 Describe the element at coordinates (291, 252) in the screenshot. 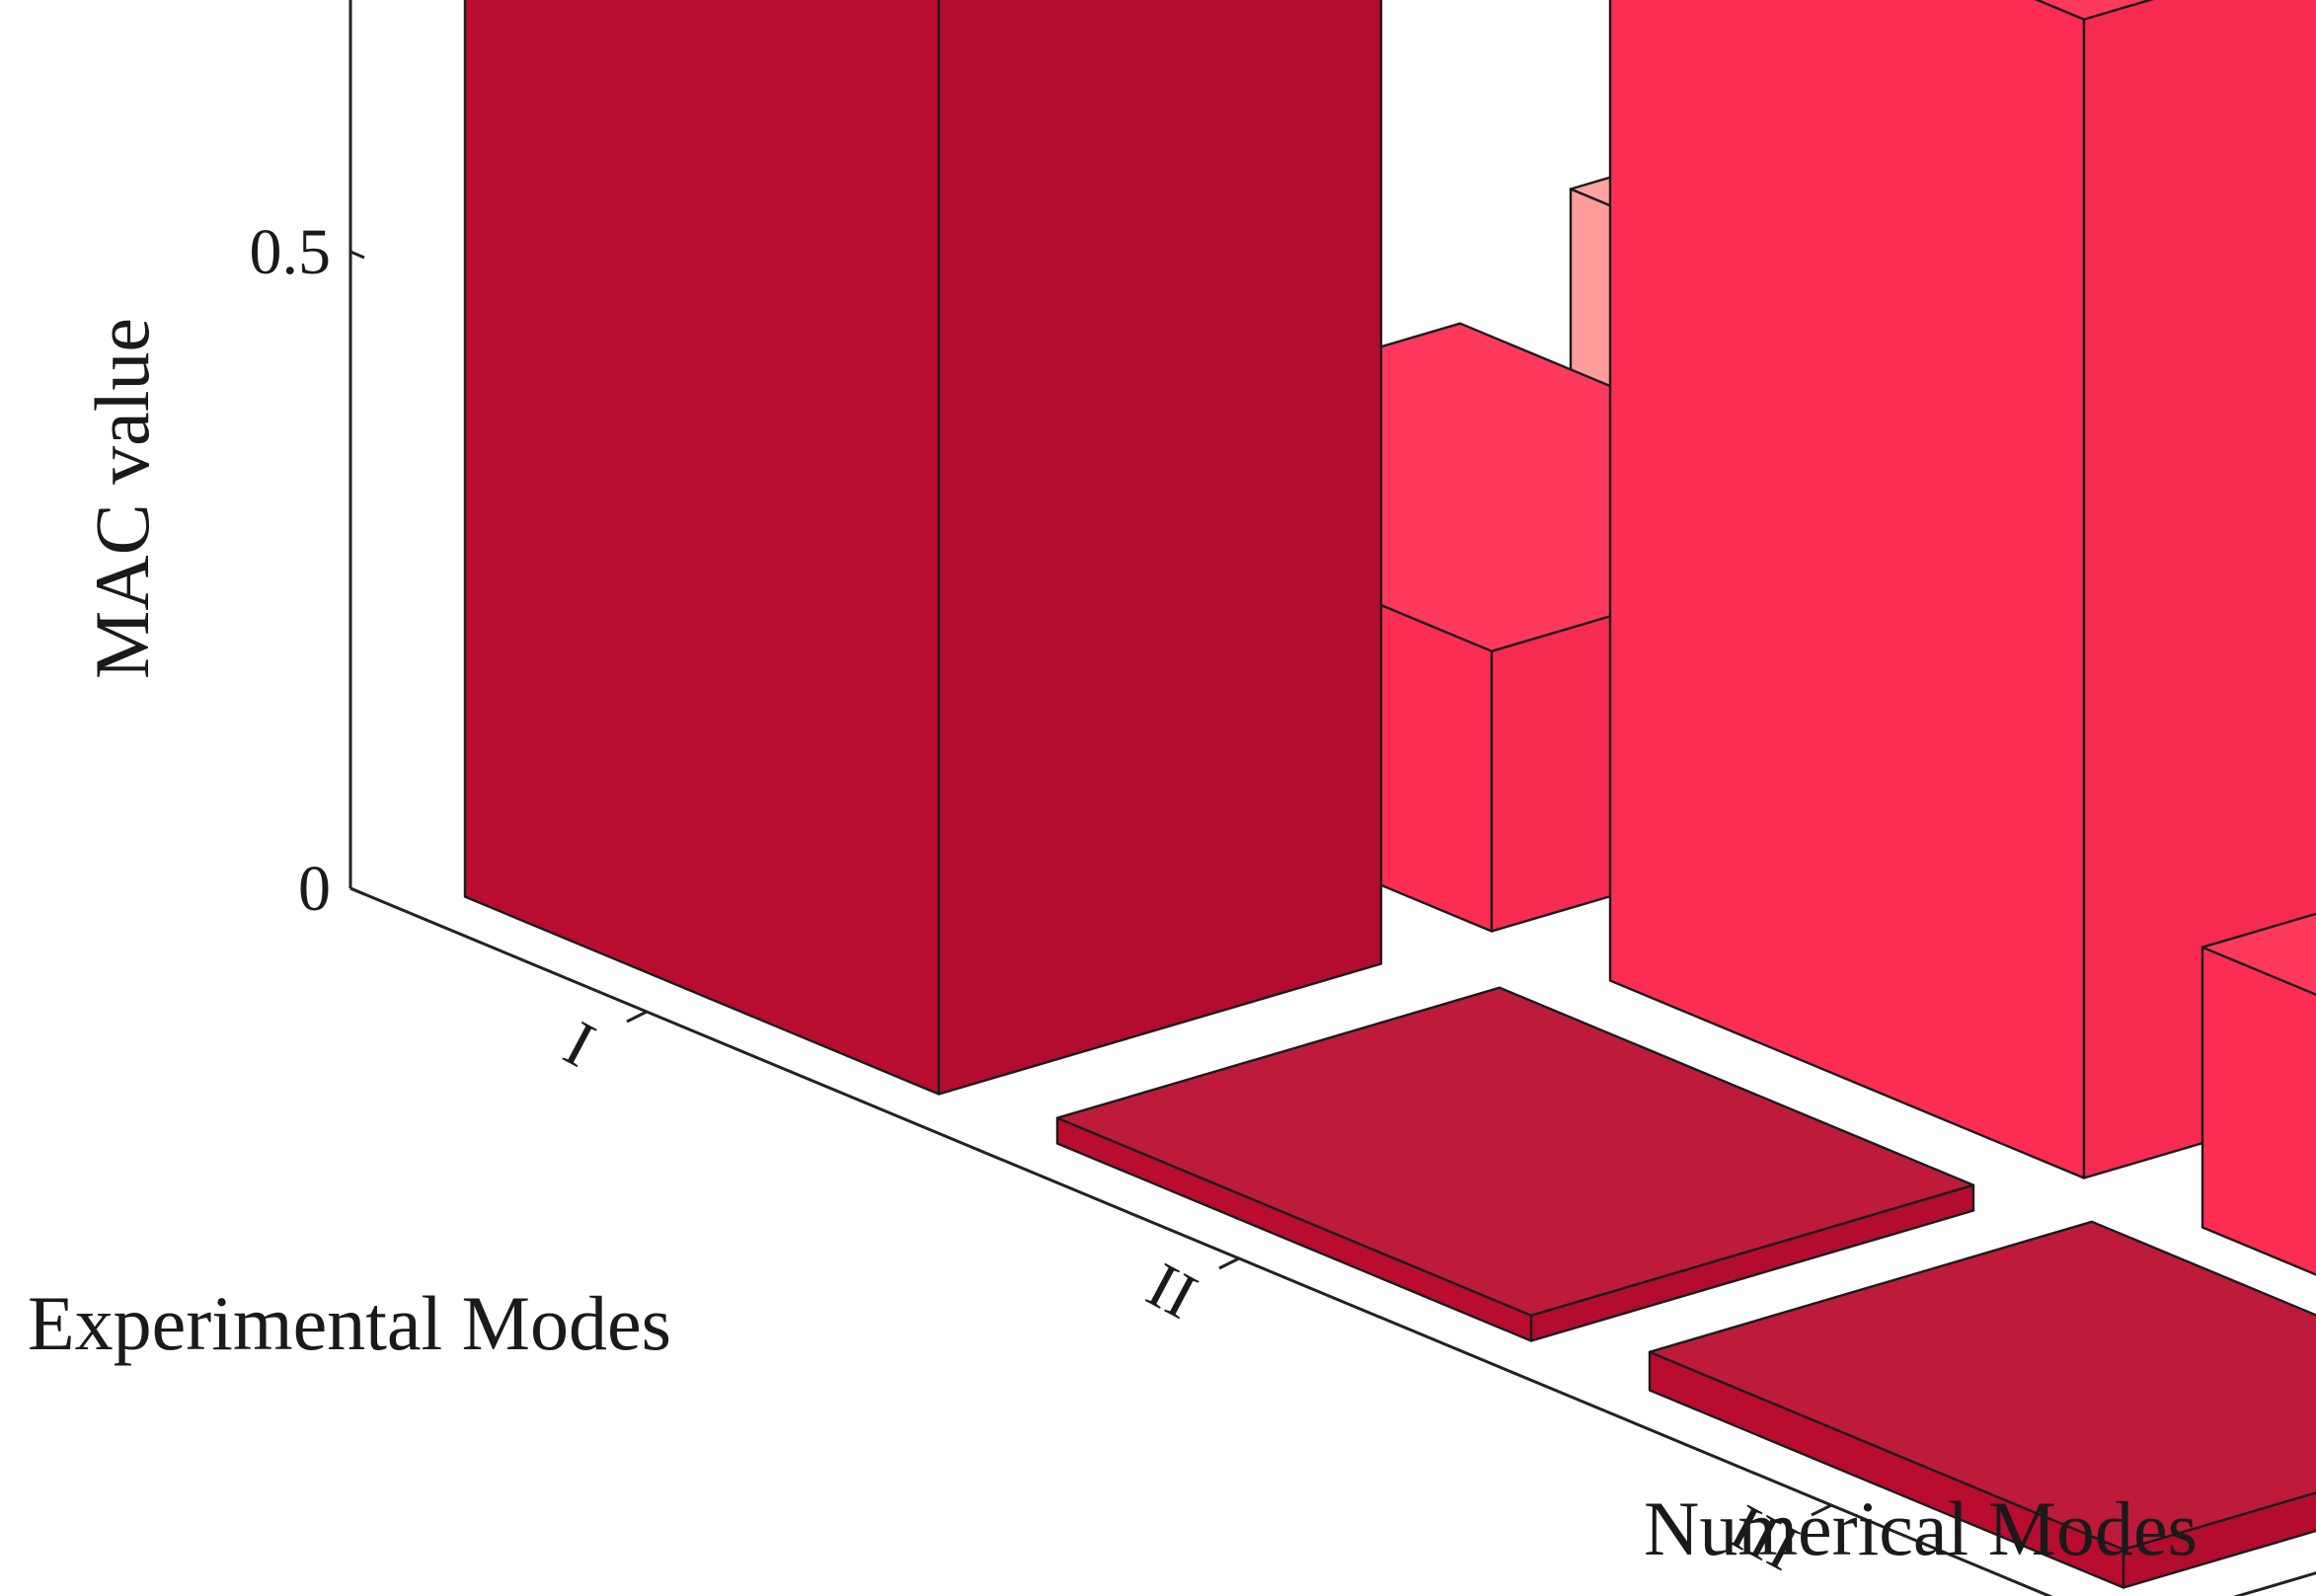

I see `z-tick-label: 0.5` at that location.